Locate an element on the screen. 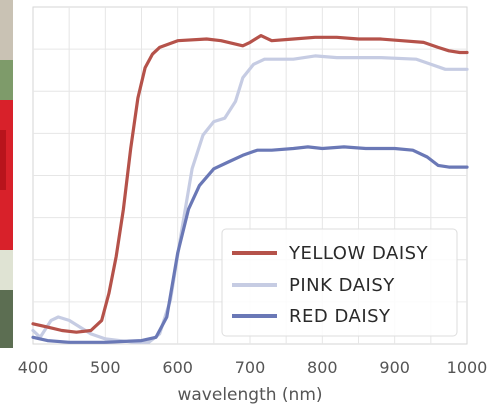 The width and height of the screenshot is (504, 404). x-tick-label: 1000 is located at coordinates (467, 367).